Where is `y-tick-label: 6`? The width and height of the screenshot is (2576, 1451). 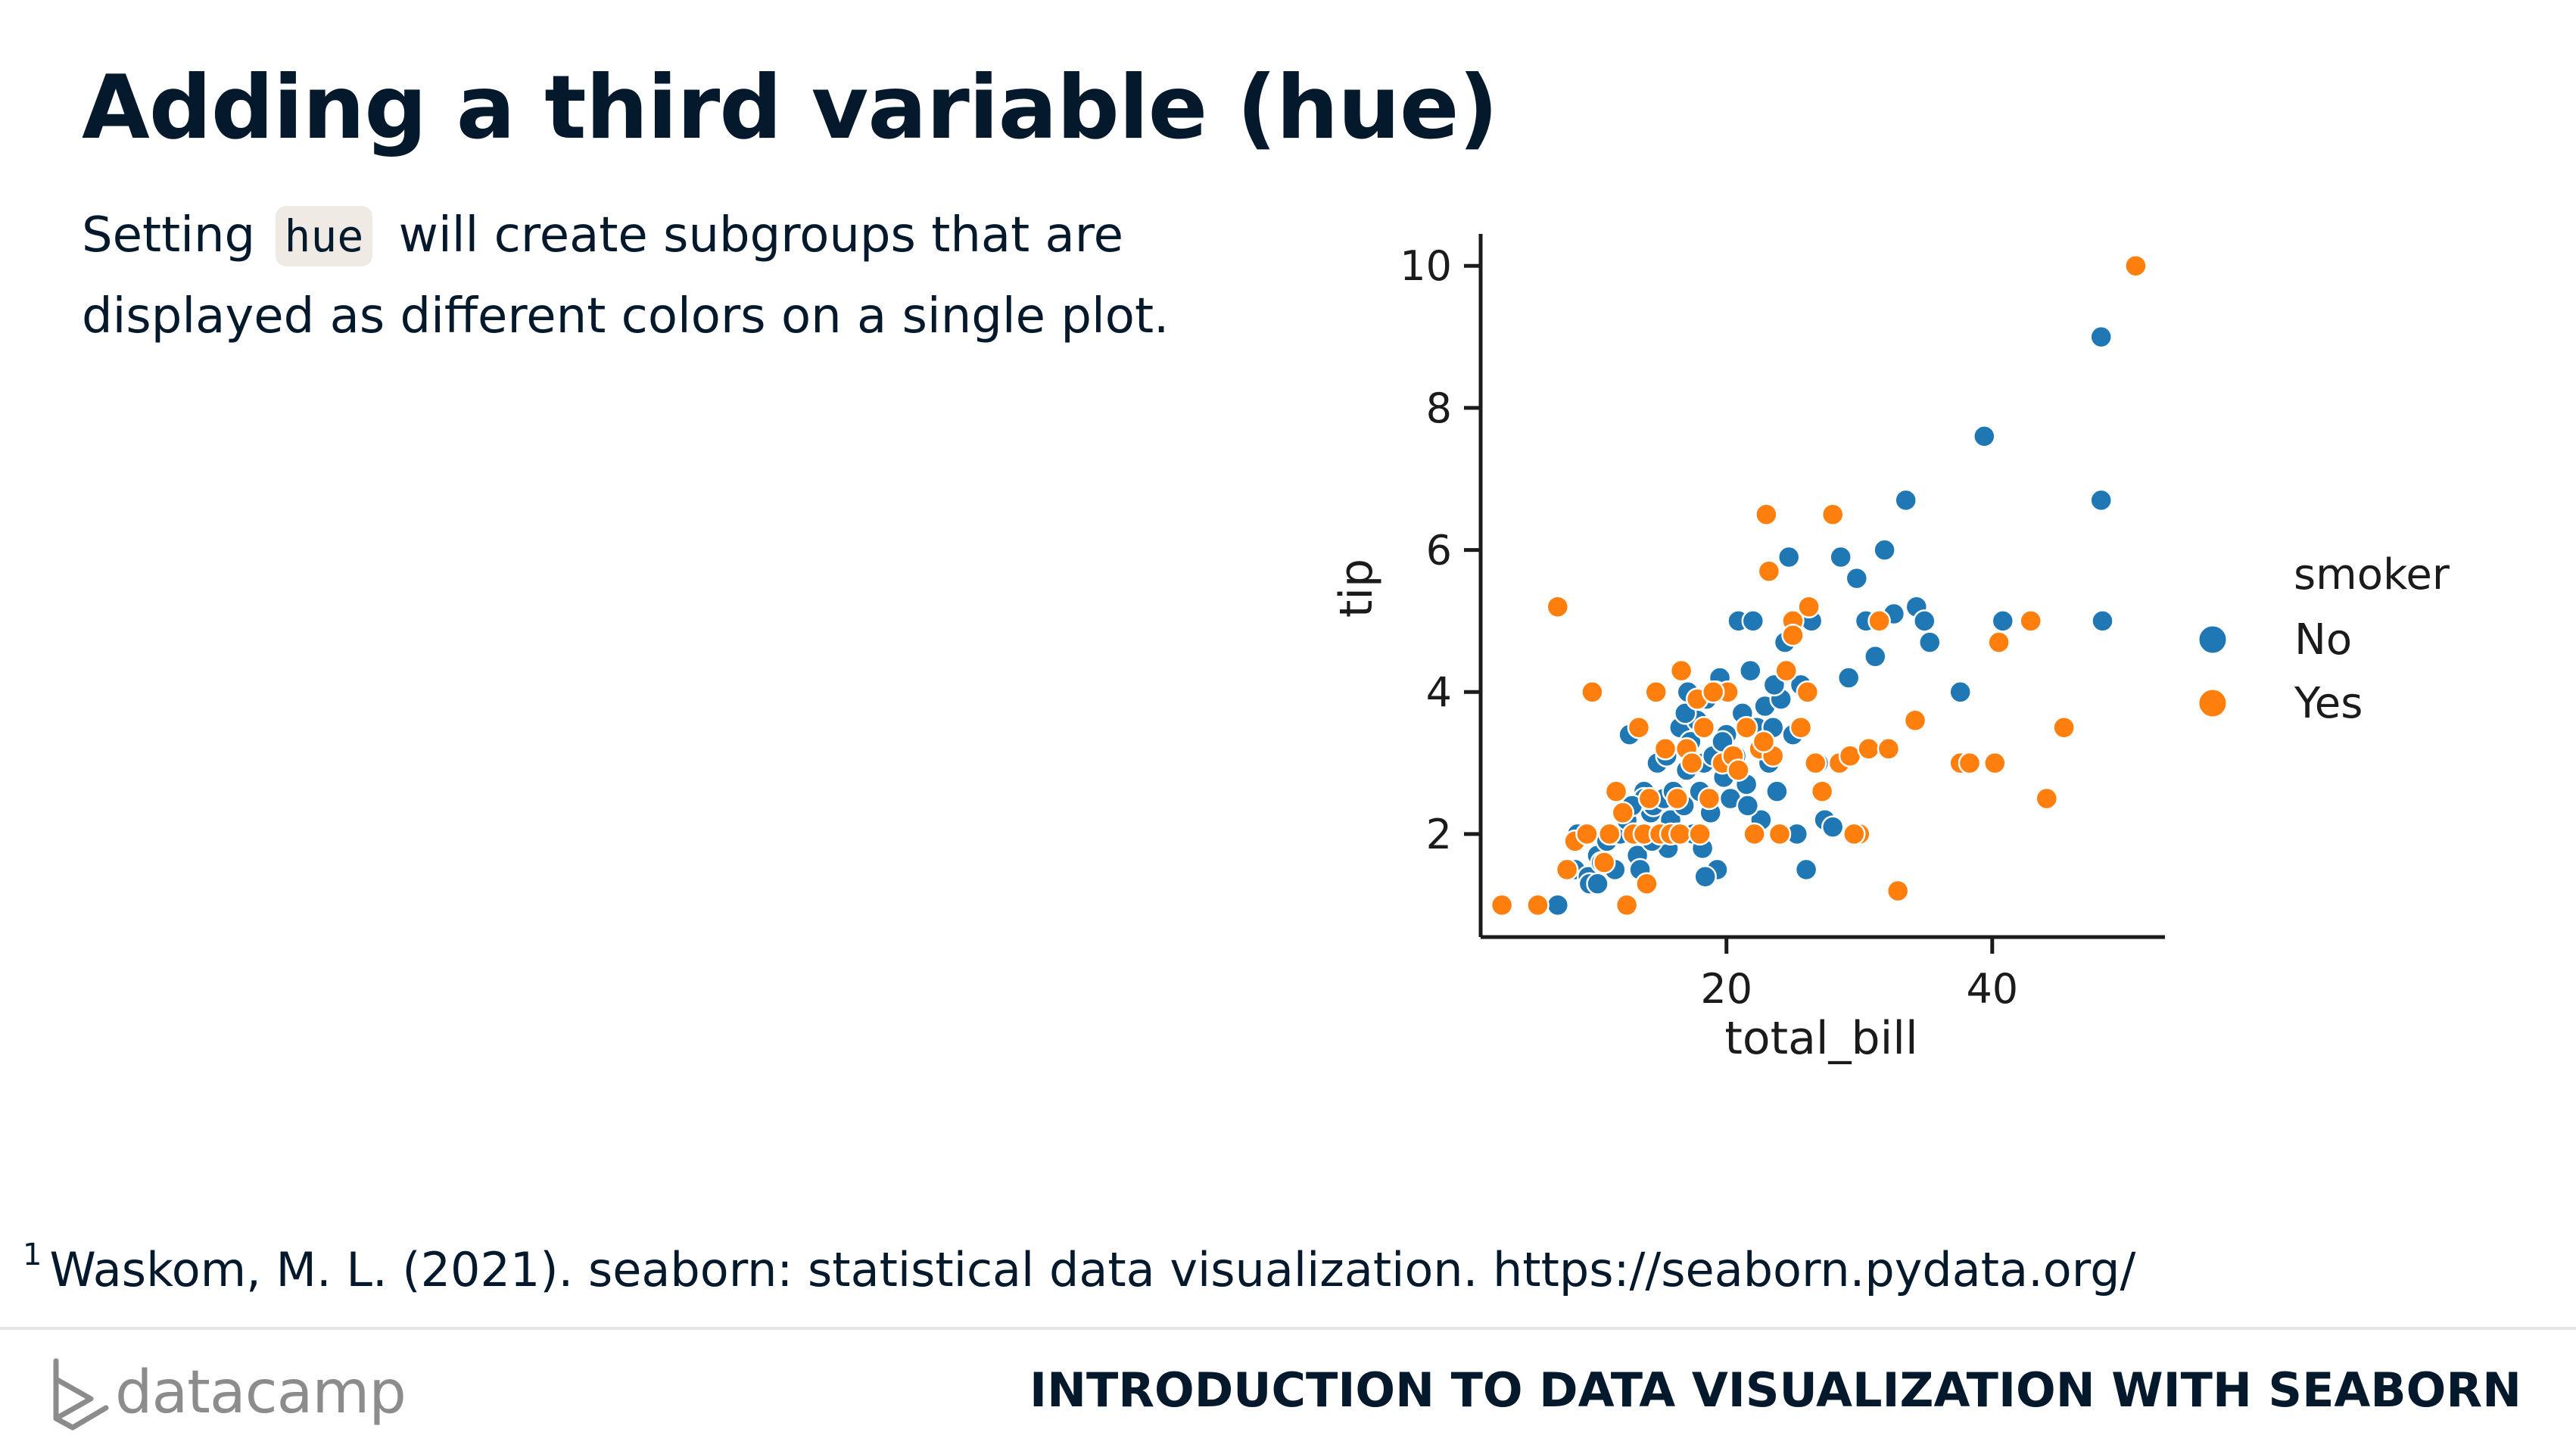
y-tick-label: 6 is located at coordinates (1439, 550).